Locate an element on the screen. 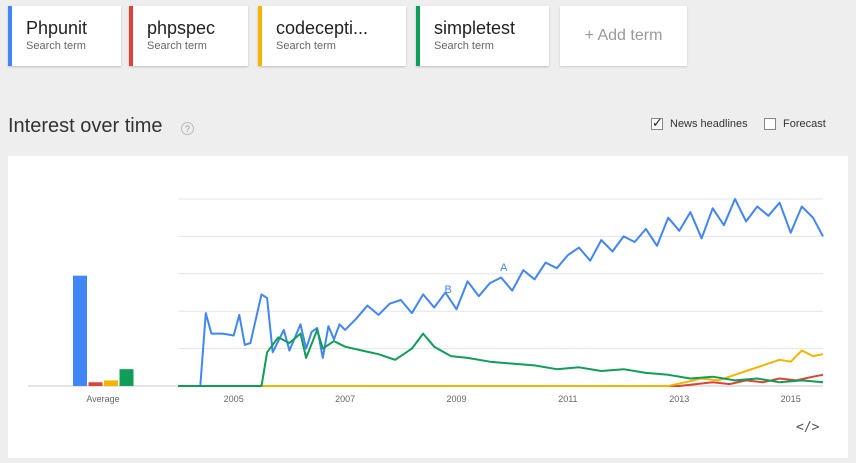 The width and height of the screenshot is (856, 463). help-icon: ? is located at coordinates (187, 128).